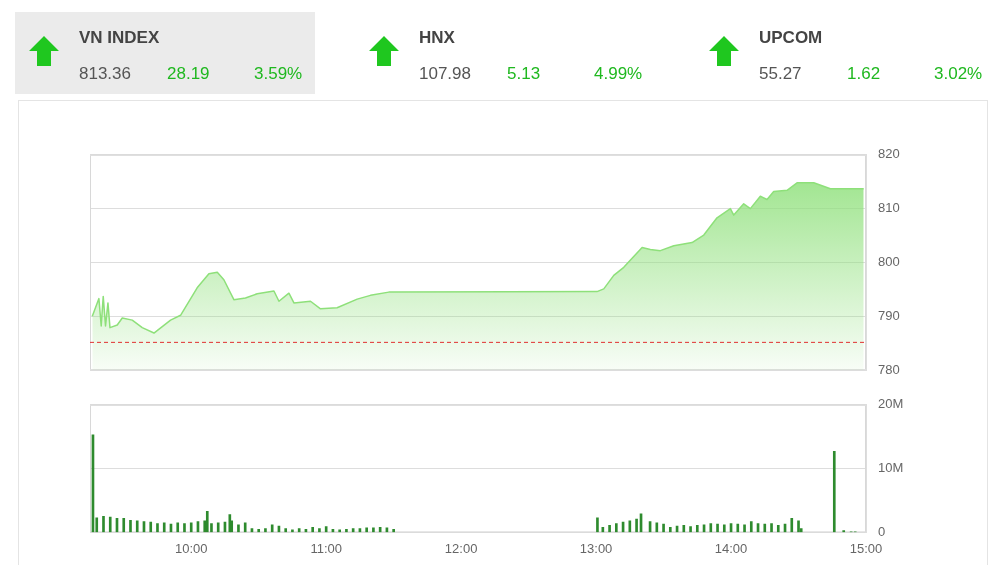  I want to click on text: 55.27, so click(780, 74).